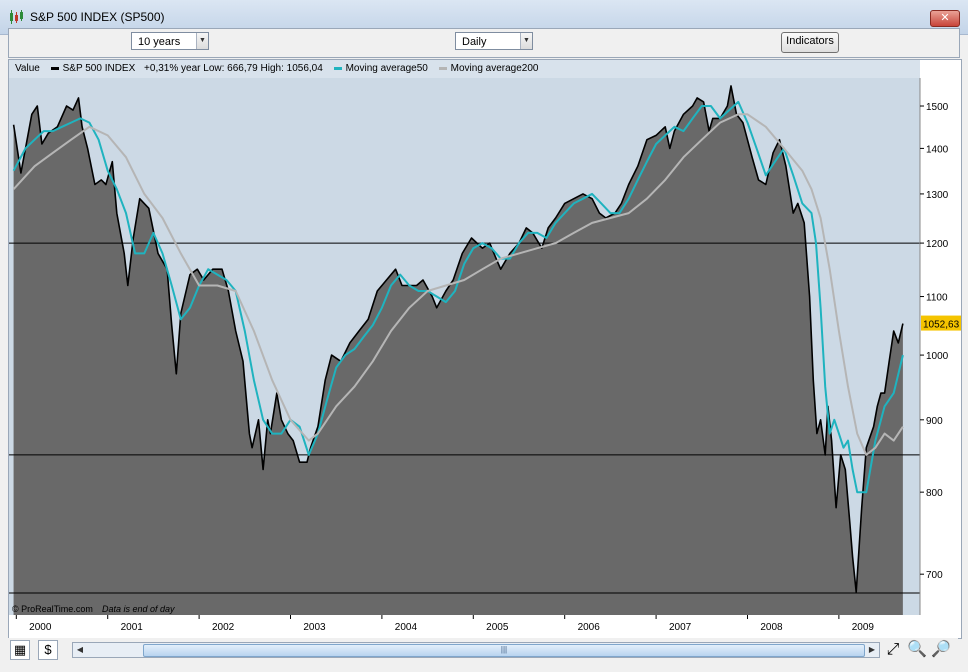 This screenshot has width=968, height=672. Describe the element at coordinates (494, 41) in the screenshot. I see `interval-select: Daily ▼` at that location.